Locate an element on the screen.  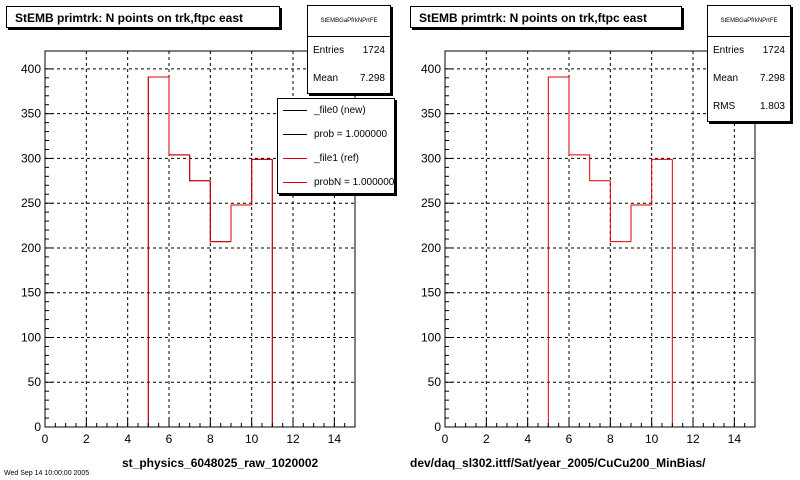
right-stats-rms-label: RMS is located at coordinates (724, 106).